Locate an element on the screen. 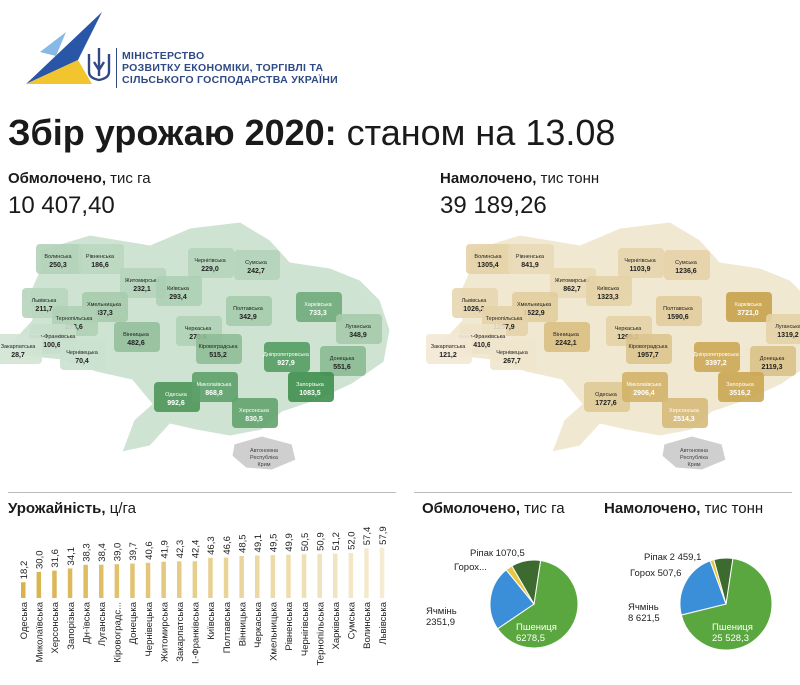 The height and width of the screenshot is (685, 800). page-title: Збір урожаю 2020: станом на 13.08 is located at coordinates (312, 132).